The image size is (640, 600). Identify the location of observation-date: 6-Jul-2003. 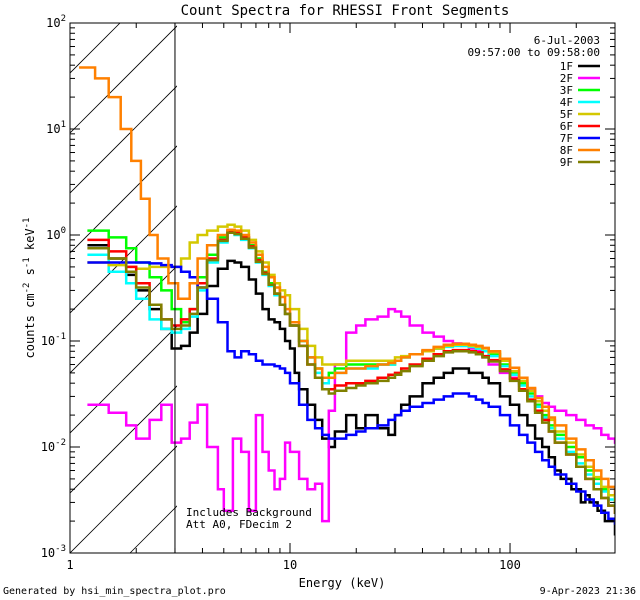
(567, 40).